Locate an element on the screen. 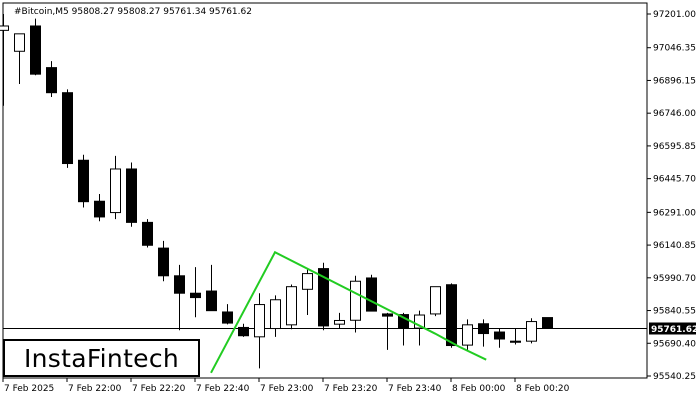  y-tick-label: 96746.00 is located at coordinates (674, 114).